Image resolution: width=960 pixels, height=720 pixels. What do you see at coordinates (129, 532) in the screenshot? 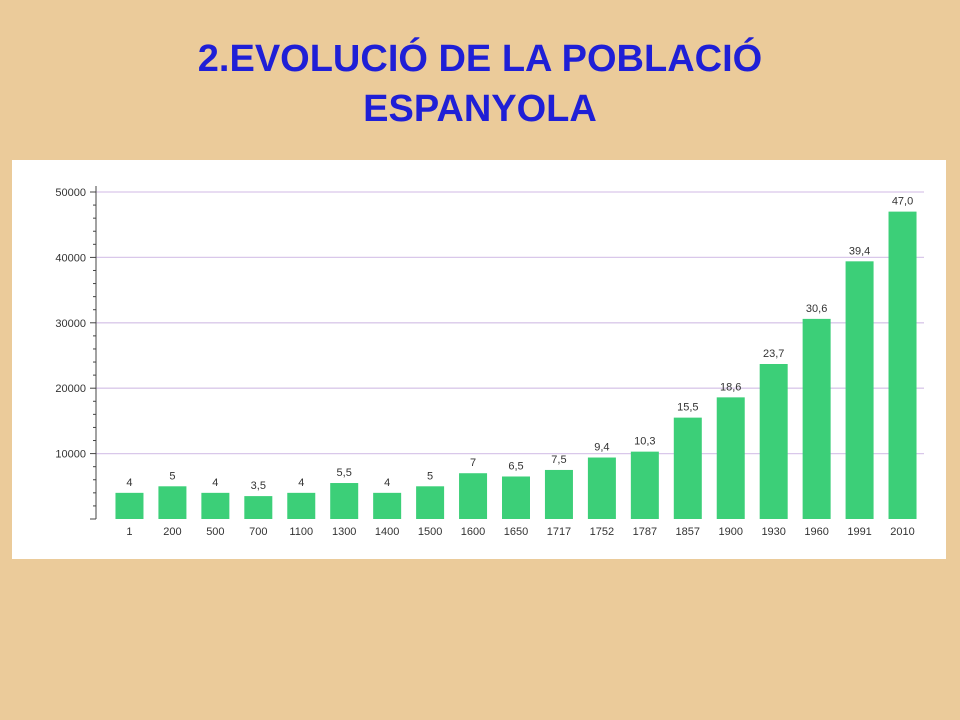
I see `x-tick-label-1: 1` at bounding box center [129, 532].